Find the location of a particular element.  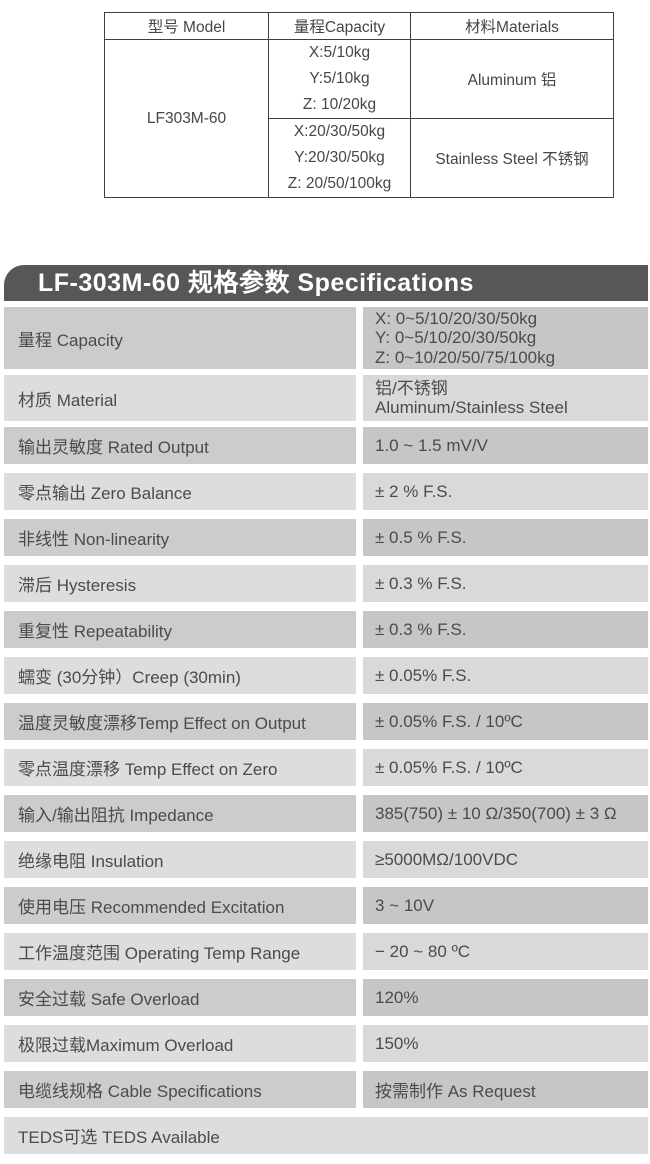

spec-row-zero-balance: 零点输出 Zero Balance ± 2 % F.S. is located at coordinates (326, 491).